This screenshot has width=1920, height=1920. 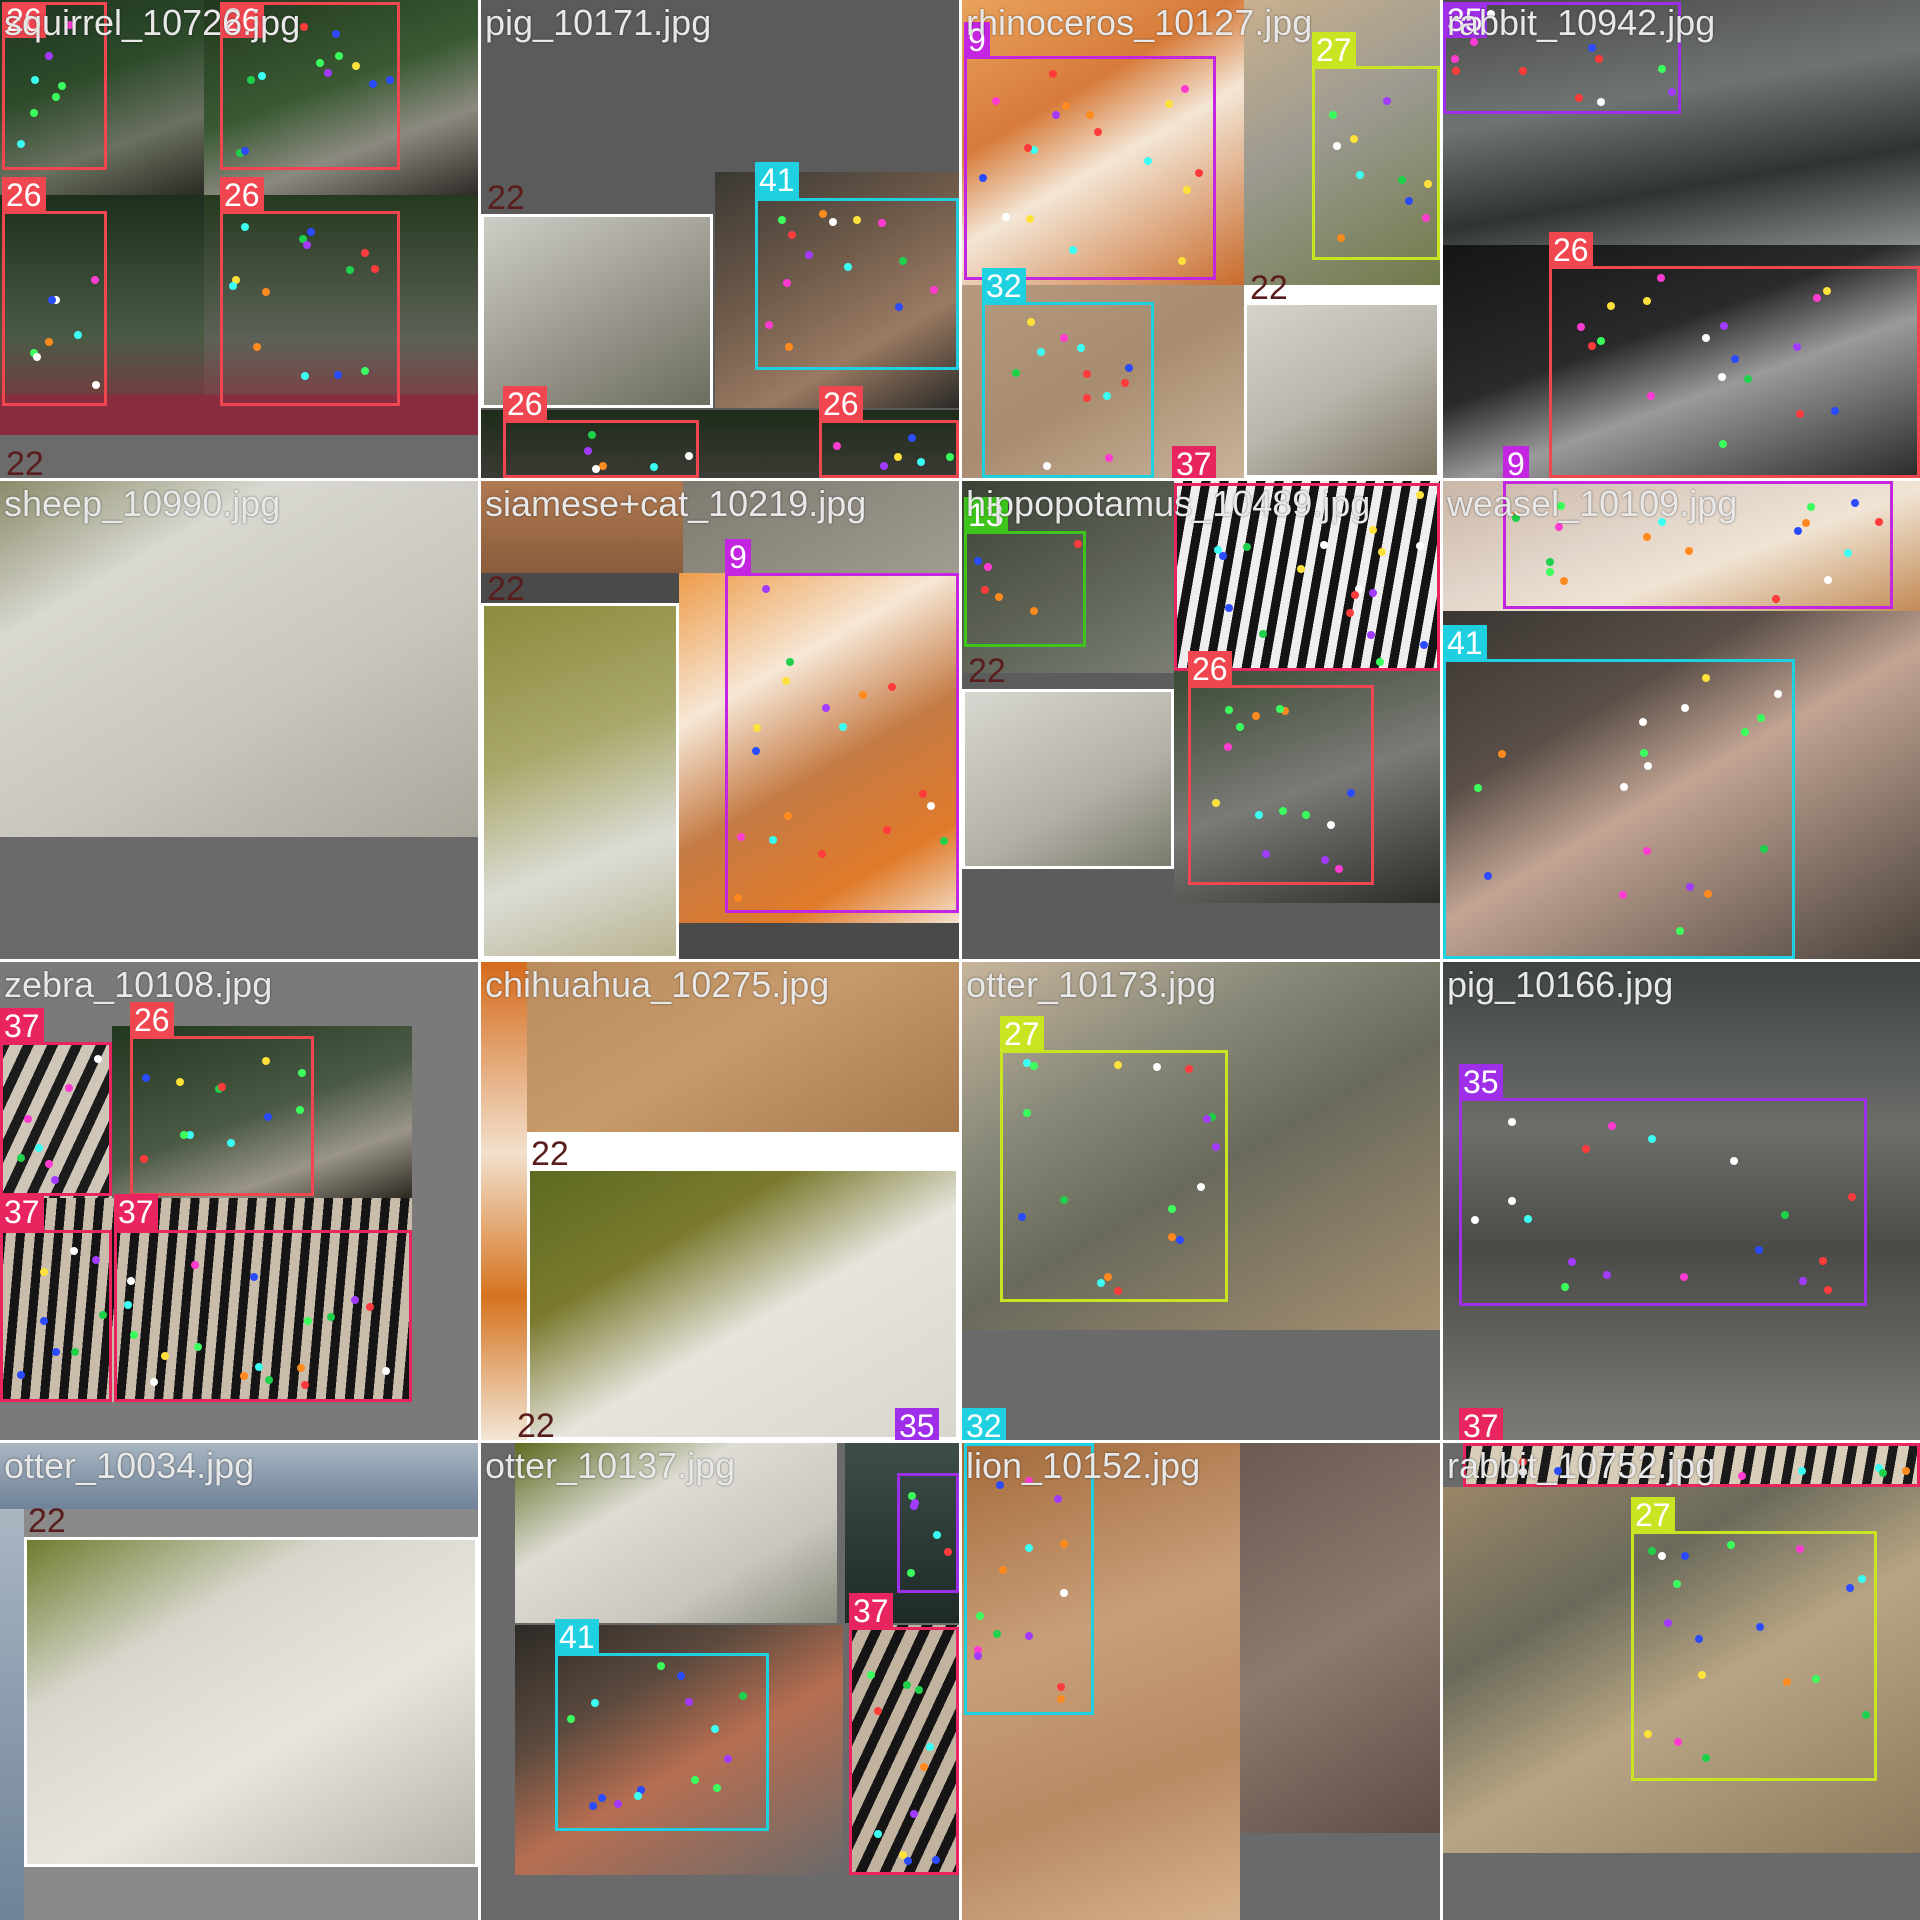 What do you see at coordinates (720, 239) in the screenshot?
I see `tile-r0c1: 22 41 26 26 pig_10171.jpg` at bounding box center [720, 239].